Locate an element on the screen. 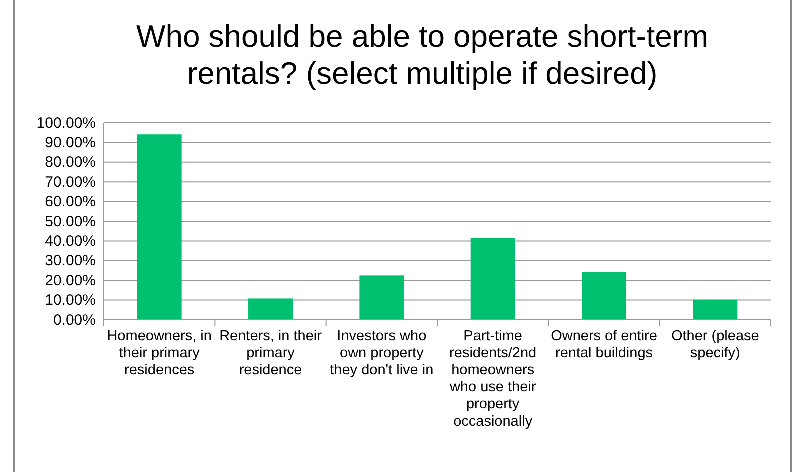 This screenshot has height=472, width=798. y-tick-label: 100.00% is located at coordinates (66, 123).